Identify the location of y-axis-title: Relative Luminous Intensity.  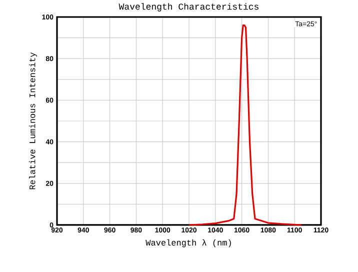
(33, 121).